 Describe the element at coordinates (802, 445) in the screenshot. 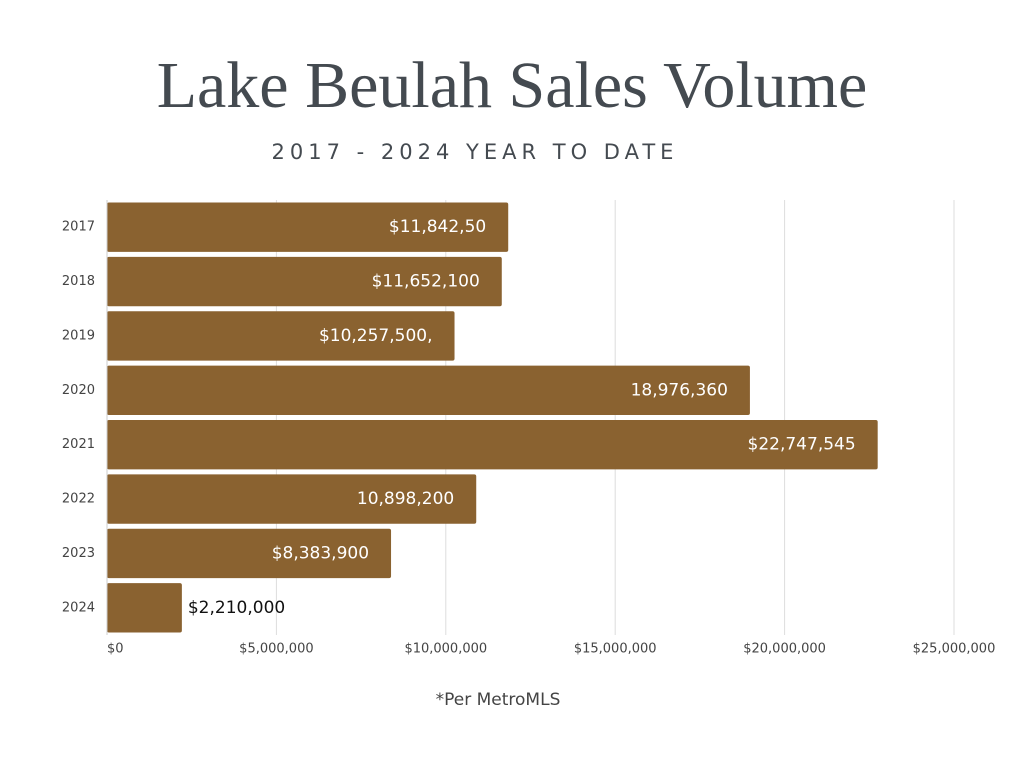

I see `data-label: $22,747,545` at that location.